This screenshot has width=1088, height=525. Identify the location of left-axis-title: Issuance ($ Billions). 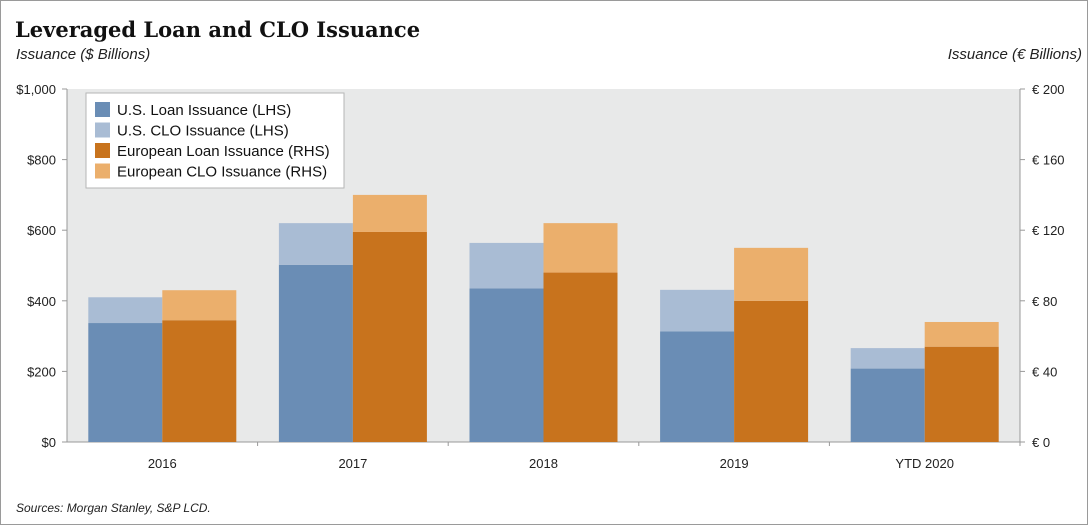
(83, 54).